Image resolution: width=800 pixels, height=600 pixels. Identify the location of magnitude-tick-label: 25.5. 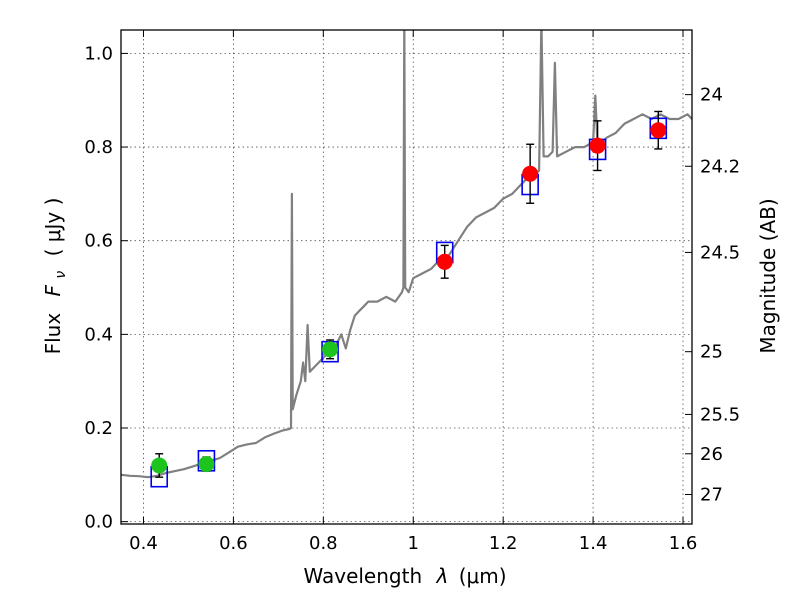
(720, 414).